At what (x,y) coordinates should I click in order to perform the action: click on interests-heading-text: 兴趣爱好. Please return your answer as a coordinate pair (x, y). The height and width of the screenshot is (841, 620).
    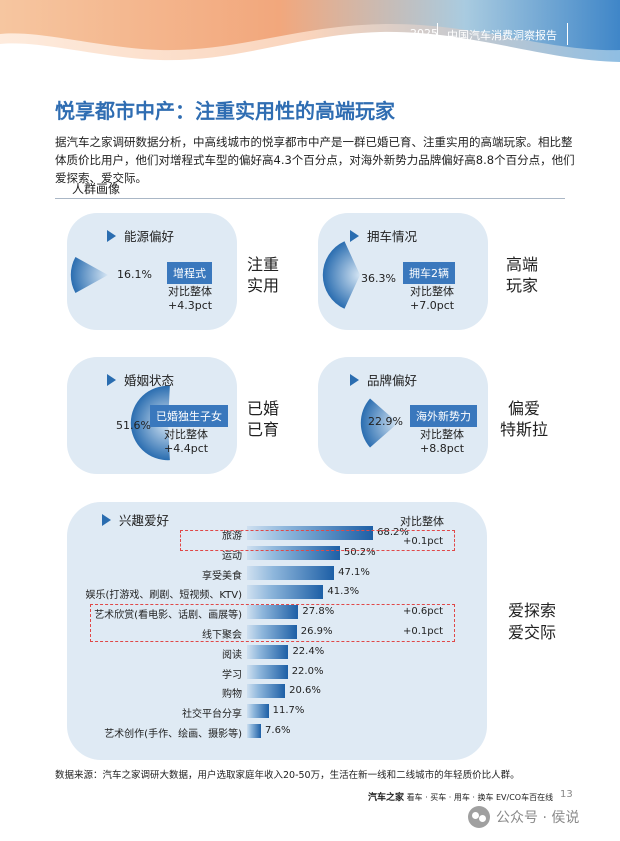
    Looking at the image, I should click on (144, 520).